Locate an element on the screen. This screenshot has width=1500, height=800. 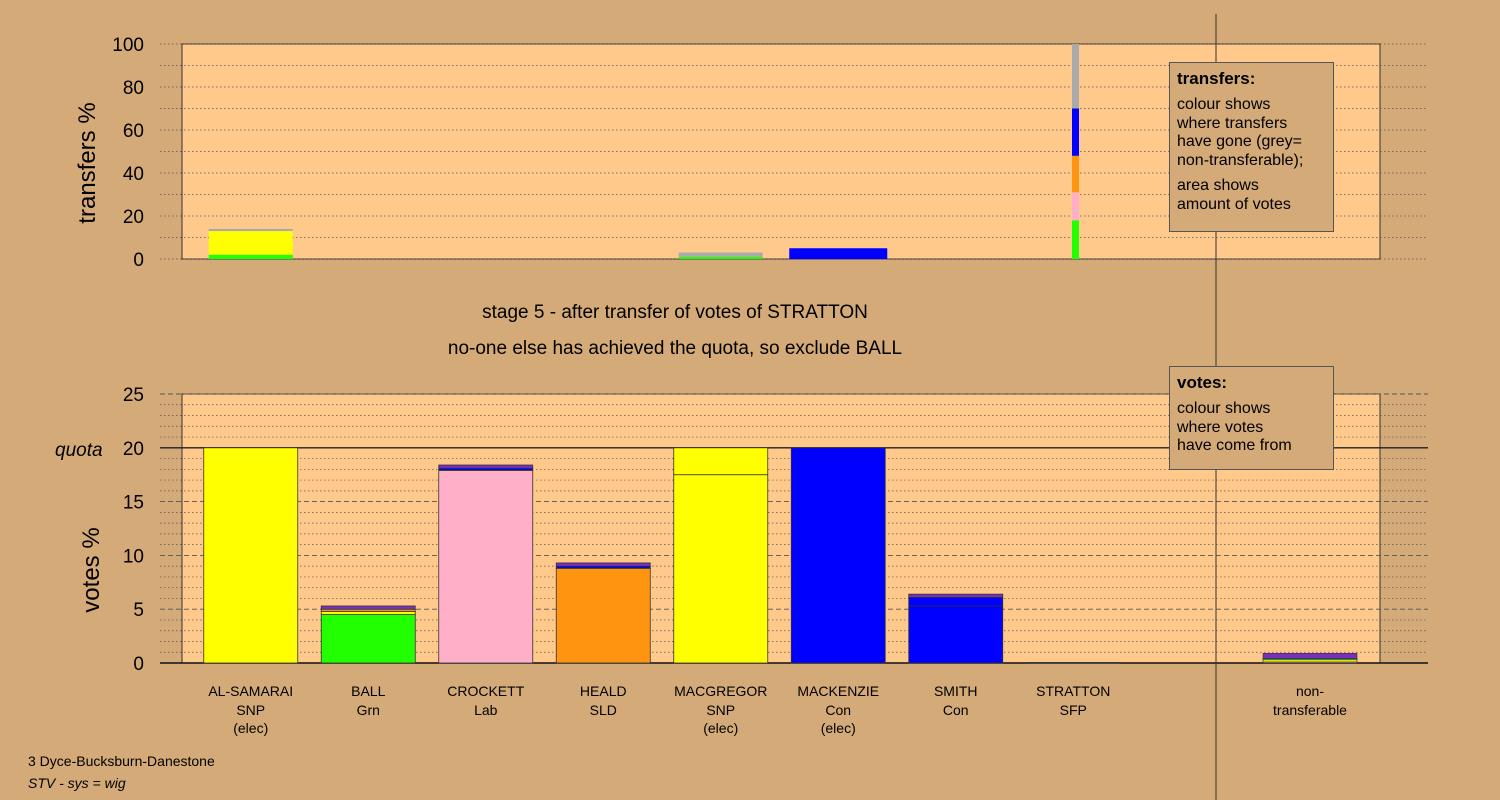
candidate-name-label: STRATTON is located at coordinates (1073, 691).